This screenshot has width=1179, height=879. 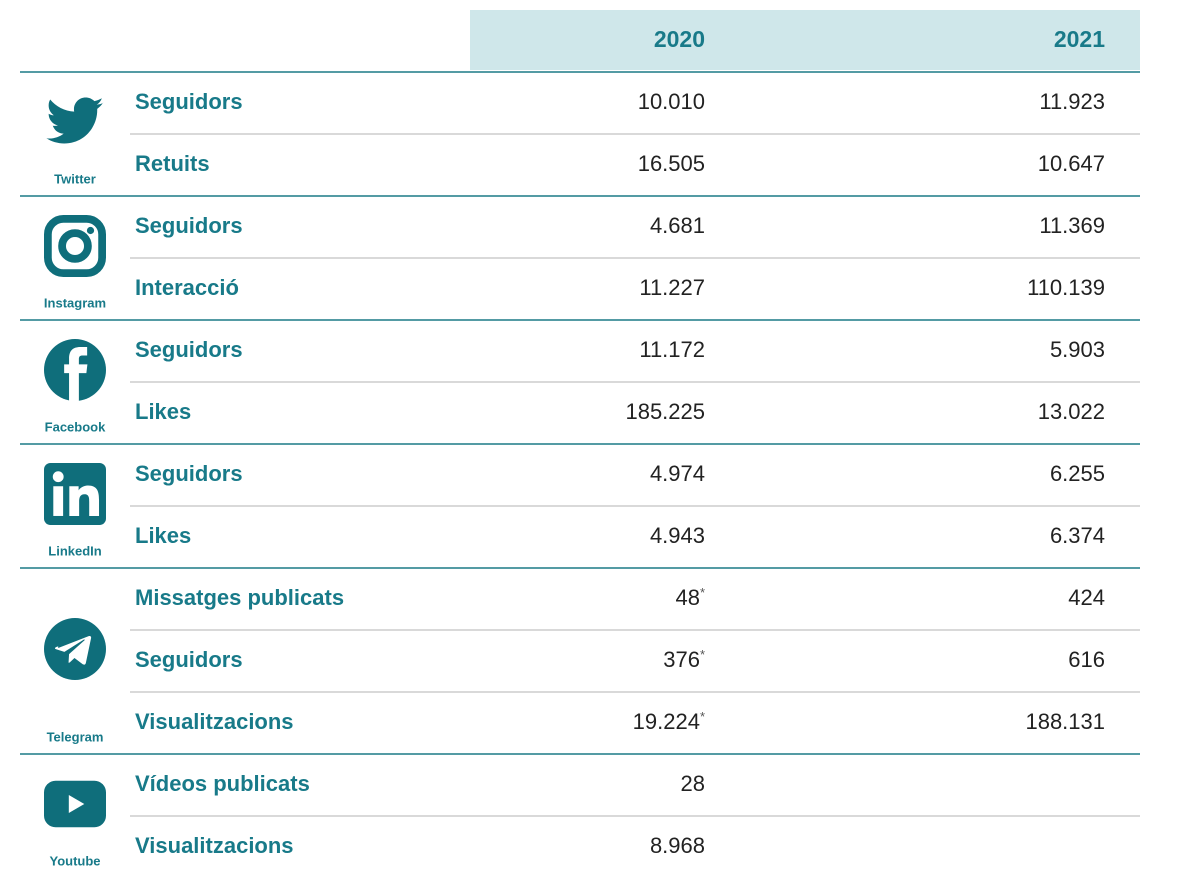 What do you see at coordinates (75, 550) in the screenshot?
I see `platform-name: LinkedIn` at bounding box center [75, 550].